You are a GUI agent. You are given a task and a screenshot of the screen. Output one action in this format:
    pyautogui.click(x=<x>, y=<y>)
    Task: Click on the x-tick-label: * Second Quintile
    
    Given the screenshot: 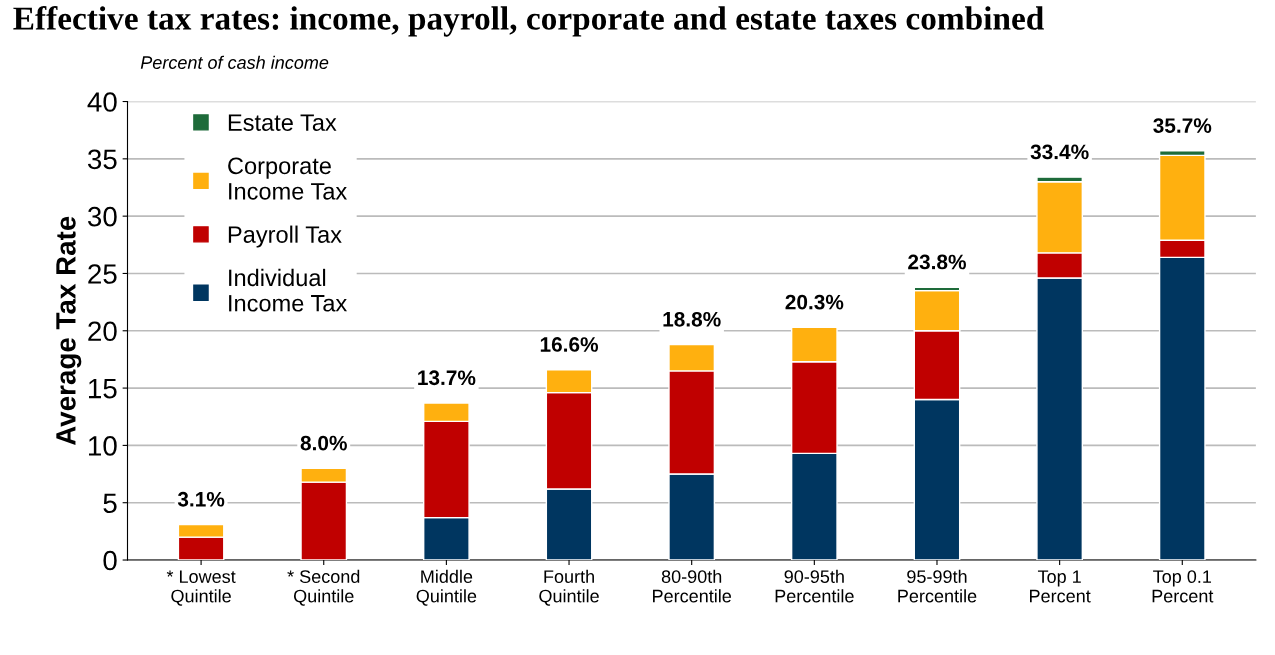 What is the action you would take?
    pyautogui.click(x=323, y=587)
    